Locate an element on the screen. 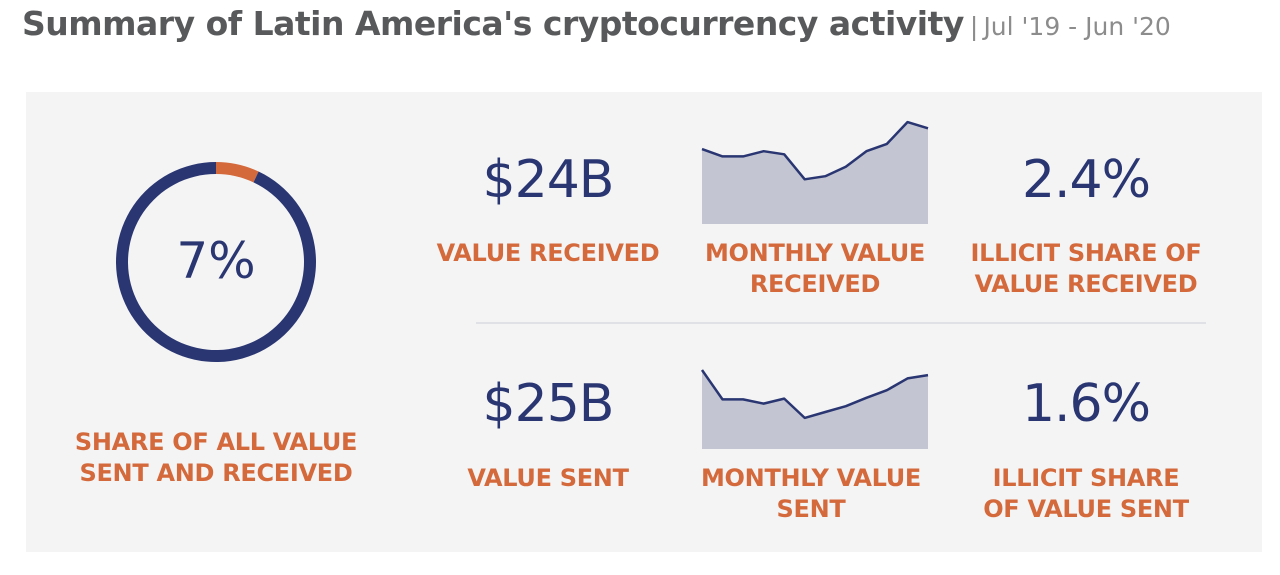 This screenshot has height=575, width=1280. sparkline-received-label-line1: MONTHLY VALUE is located at coordinates (815, 253).